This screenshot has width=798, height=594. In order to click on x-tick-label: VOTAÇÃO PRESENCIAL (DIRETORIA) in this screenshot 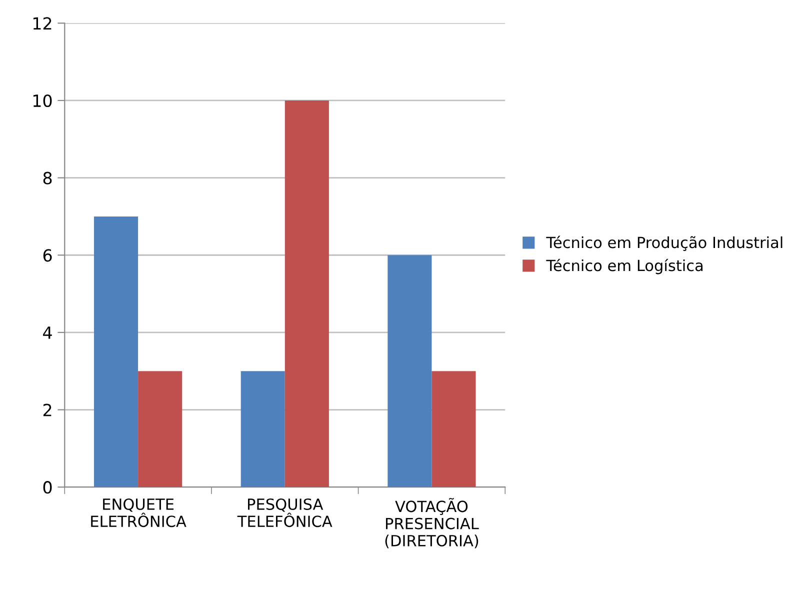, I will do `click(432, 523)`.